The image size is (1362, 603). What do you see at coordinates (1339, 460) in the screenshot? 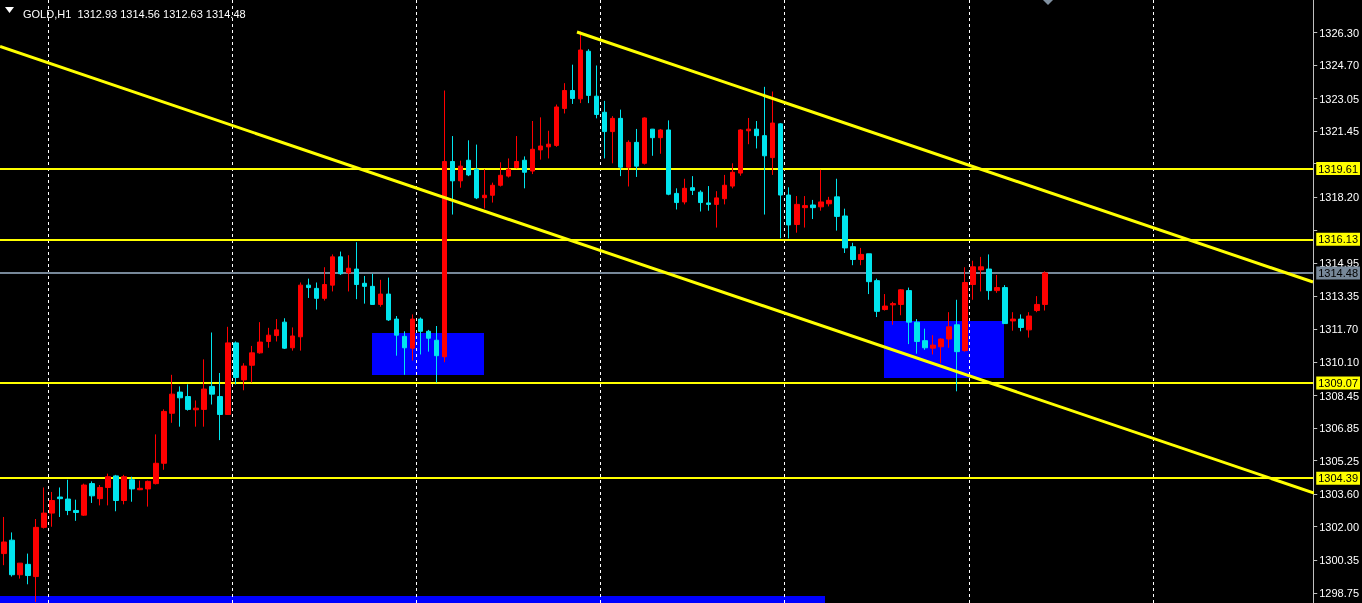
I see `y-tick-label: 1305.25` at bounding box center [1339, 460].